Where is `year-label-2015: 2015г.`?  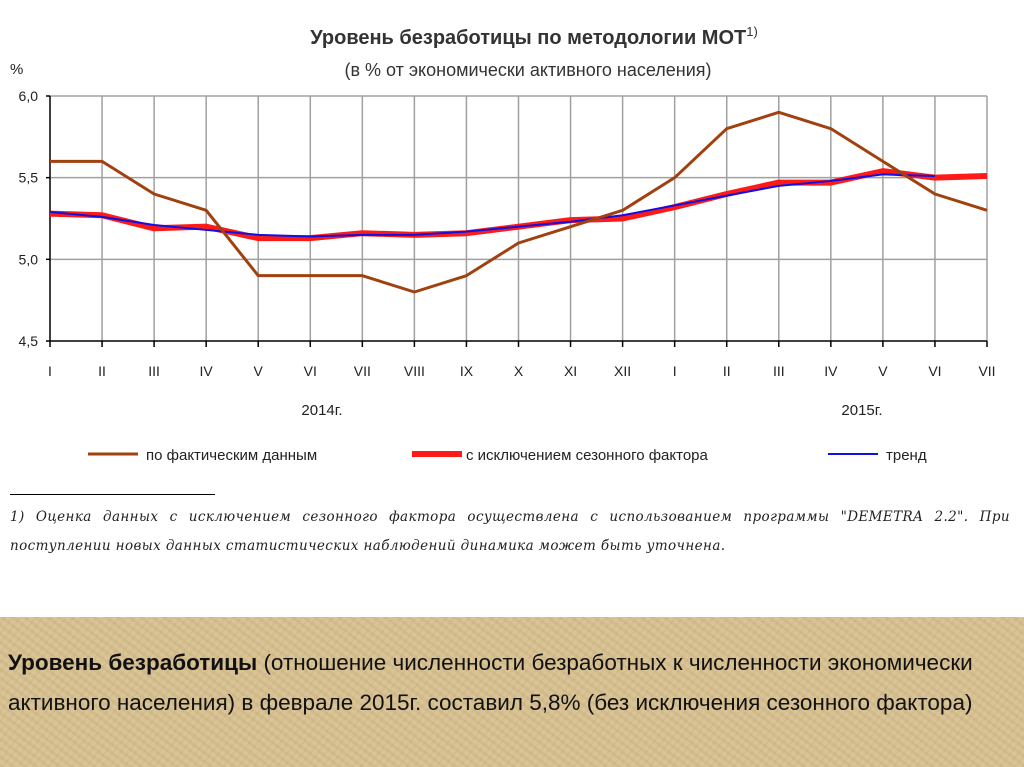 year-label-2015: 2015г. is located at coordinates (861, 410).